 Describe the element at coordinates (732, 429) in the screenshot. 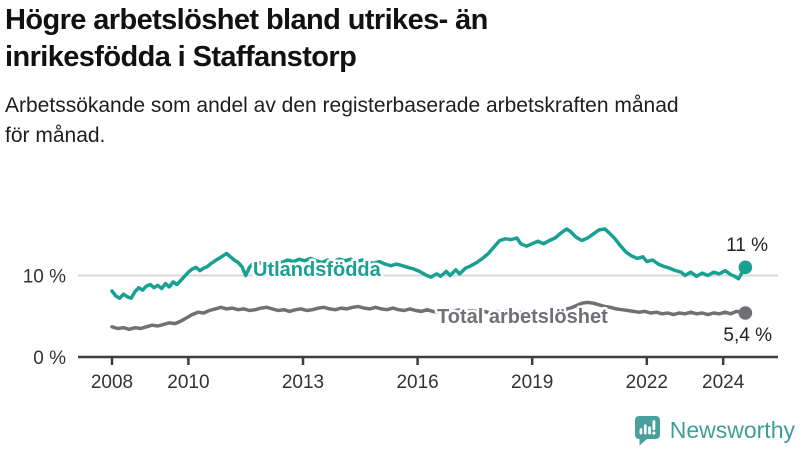

I see `brand-name: Newsworthy` at that location.